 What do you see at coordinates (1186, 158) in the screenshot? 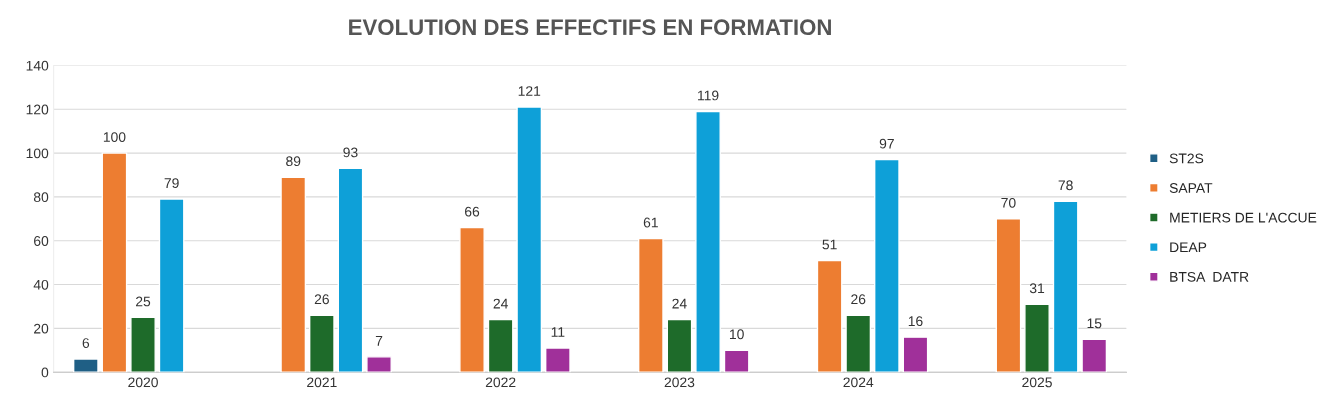
I see `legend-label: ST2S` at bounding box center [1186, 158].